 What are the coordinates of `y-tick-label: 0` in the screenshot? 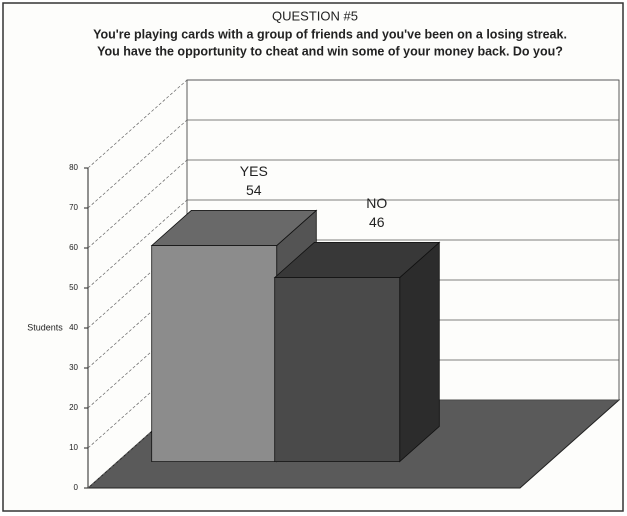 It's located at (76, 487).